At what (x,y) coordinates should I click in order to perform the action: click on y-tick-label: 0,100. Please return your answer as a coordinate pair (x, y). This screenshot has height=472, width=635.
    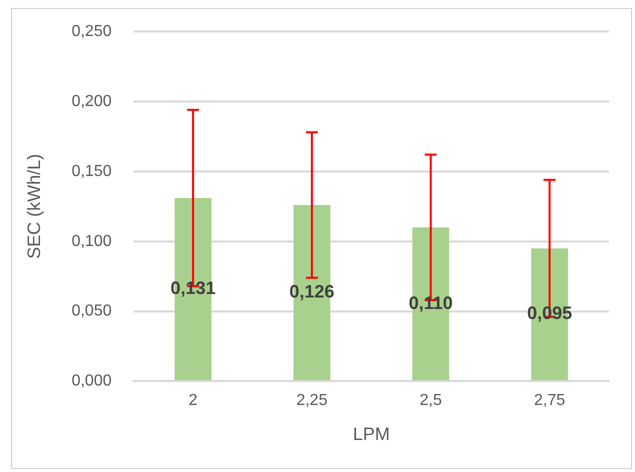
    Looking at the image, I should click on (92, 241).